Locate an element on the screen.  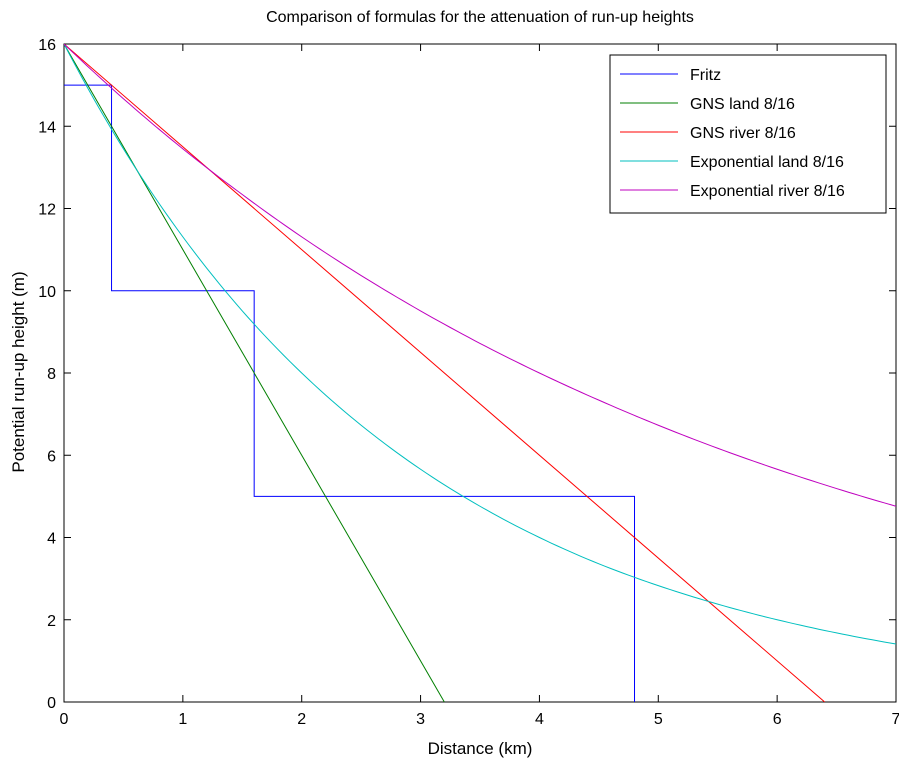
y-tick-label: 14 is located at coordinates (47, 127).